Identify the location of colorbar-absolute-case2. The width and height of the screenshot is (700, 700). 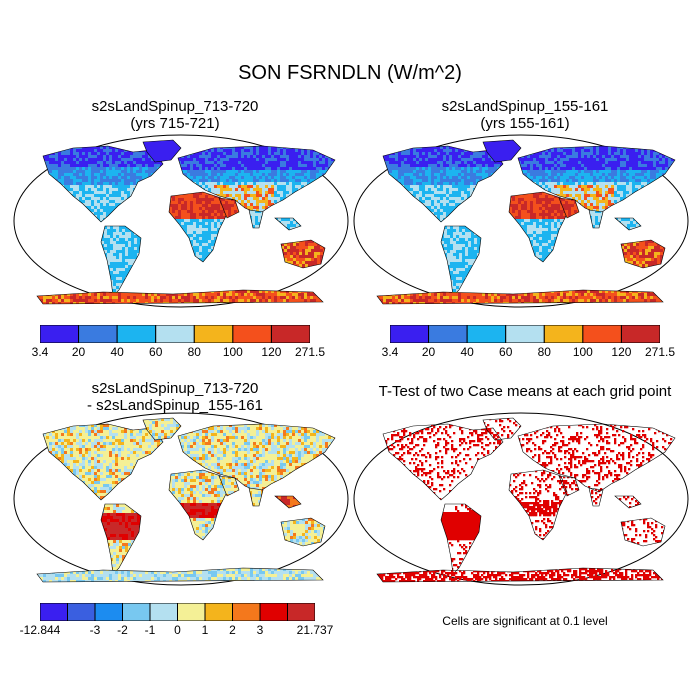
(525, 334).